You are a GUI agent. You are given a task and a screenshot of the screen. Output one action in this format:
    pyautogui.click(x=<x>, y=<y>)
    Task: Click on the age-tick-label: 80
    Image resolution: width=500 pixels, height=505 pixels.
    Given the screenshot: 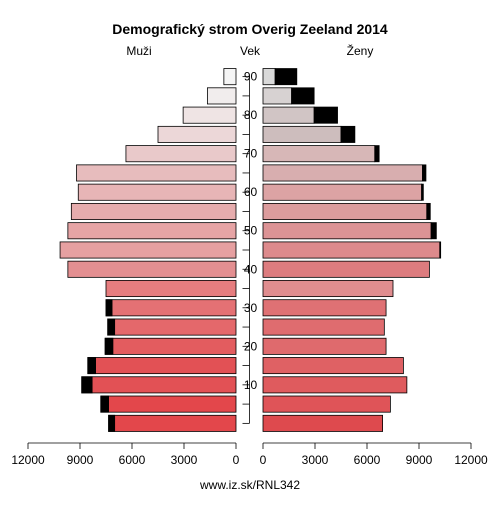 What is the action you would take?
    pyautogui.click(x=251, y=115)
    